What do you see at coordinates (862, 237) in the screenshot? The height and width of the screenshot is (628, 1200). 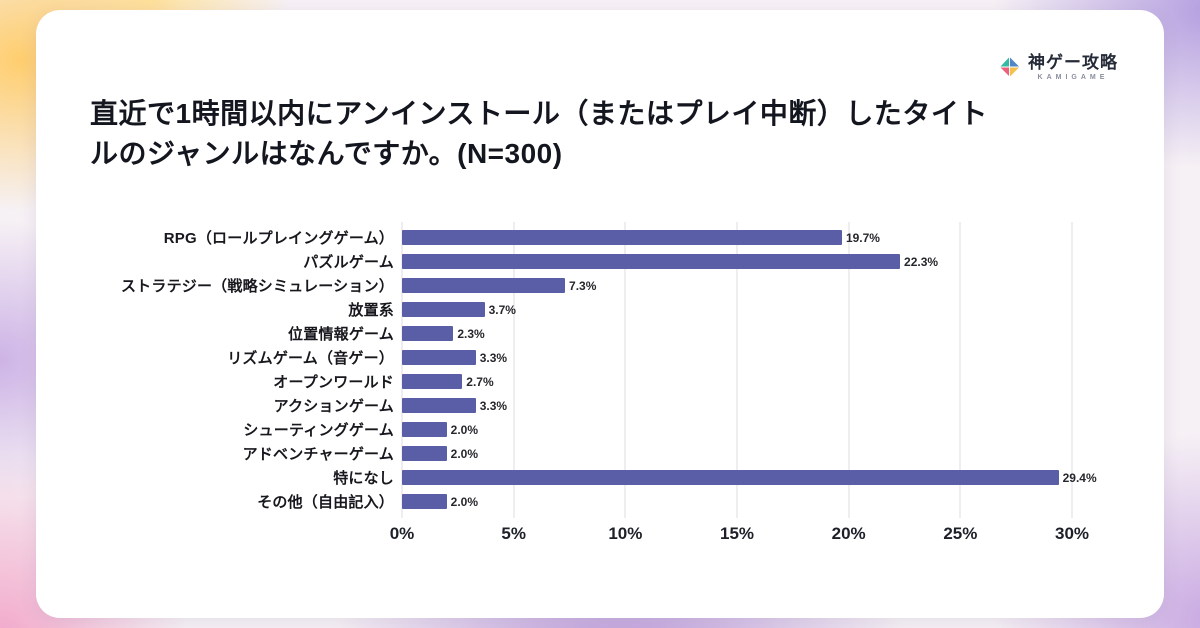 I see `value-label: 19.7%` at bounding box center [862, 237].